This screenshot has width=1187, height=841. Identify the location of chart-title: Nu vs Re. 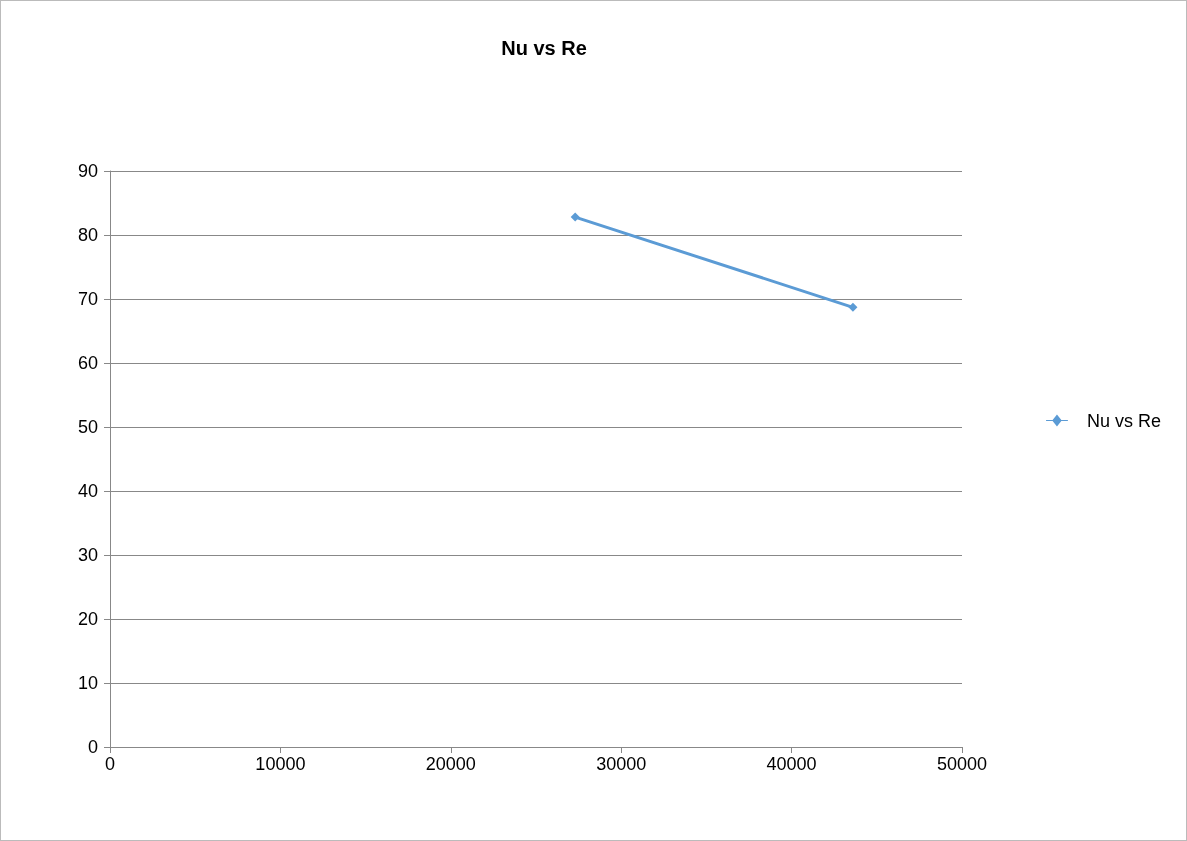
(544, 48).